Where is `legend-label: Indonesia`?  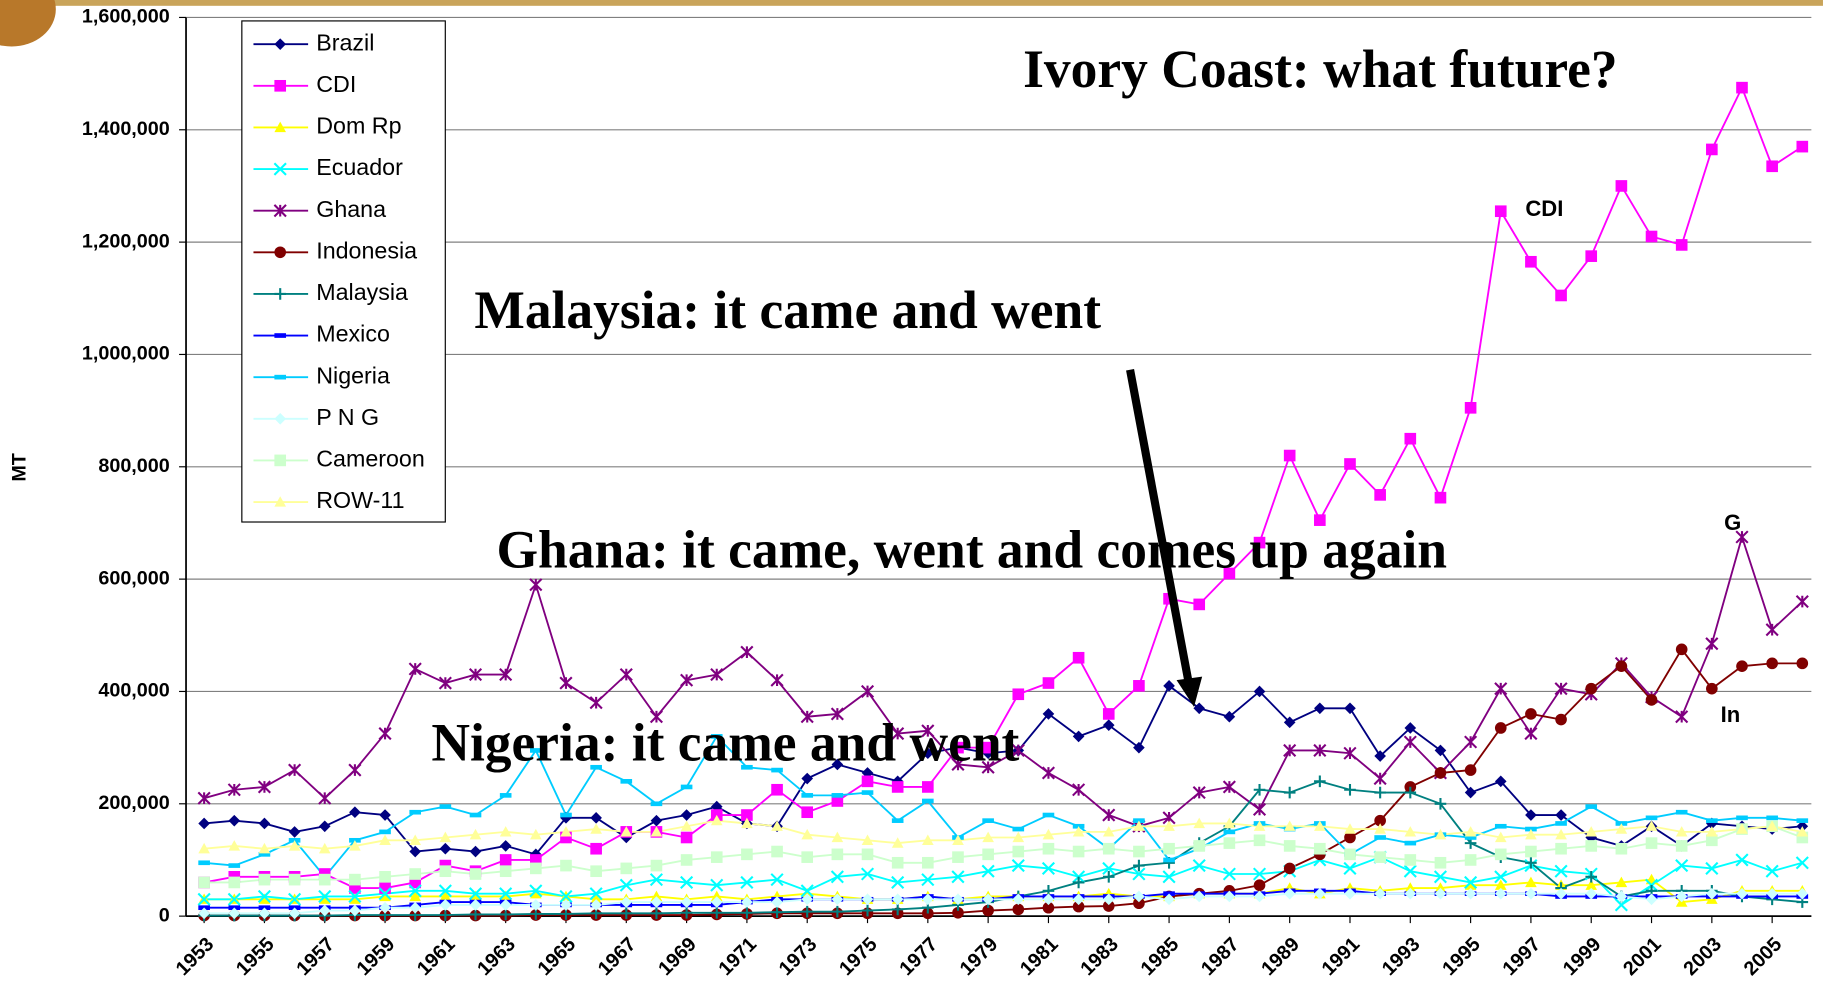 legend-label: Indonesia is located at coordinates (366, 250).